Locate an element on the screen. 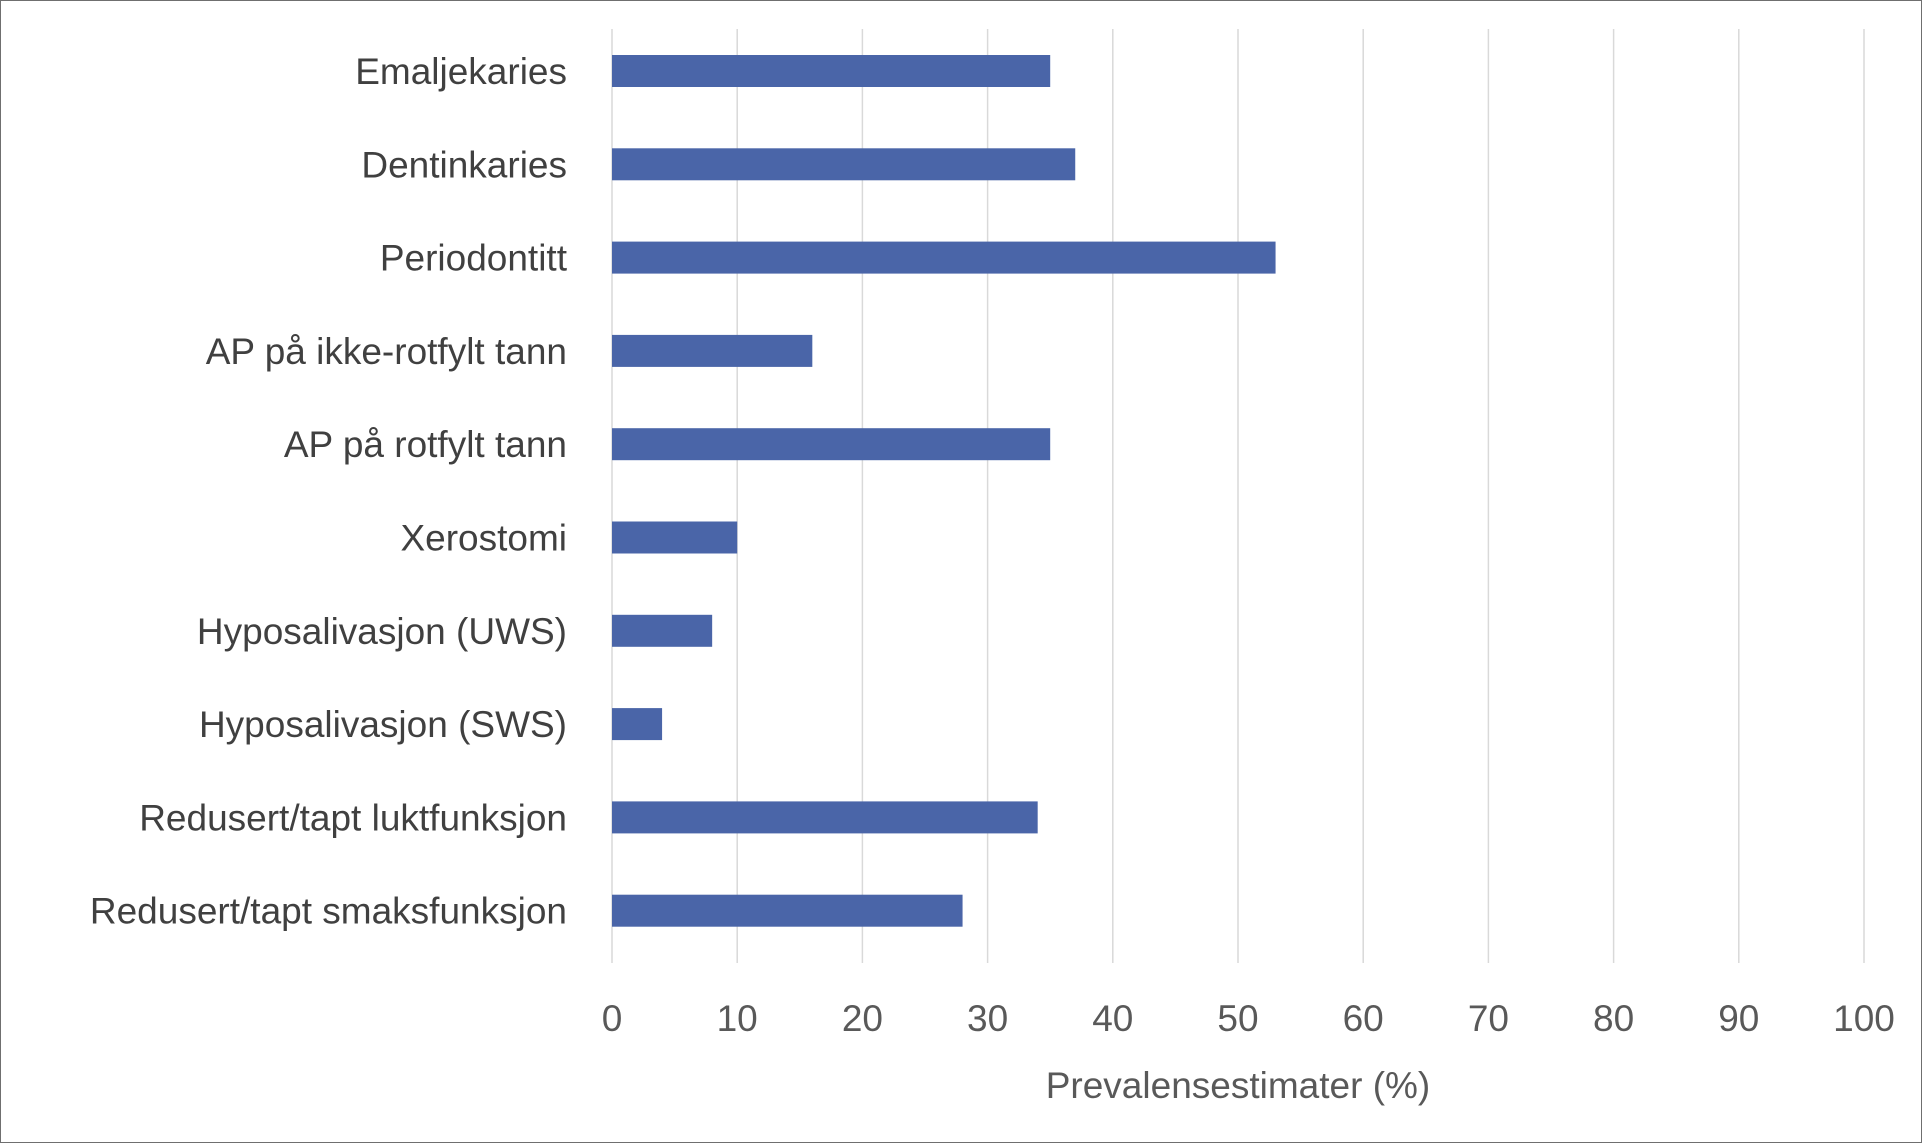 This screenshot has height=1143, width=1922. x-tick-label-80: 80 is located at coordinates (1613, 1018).